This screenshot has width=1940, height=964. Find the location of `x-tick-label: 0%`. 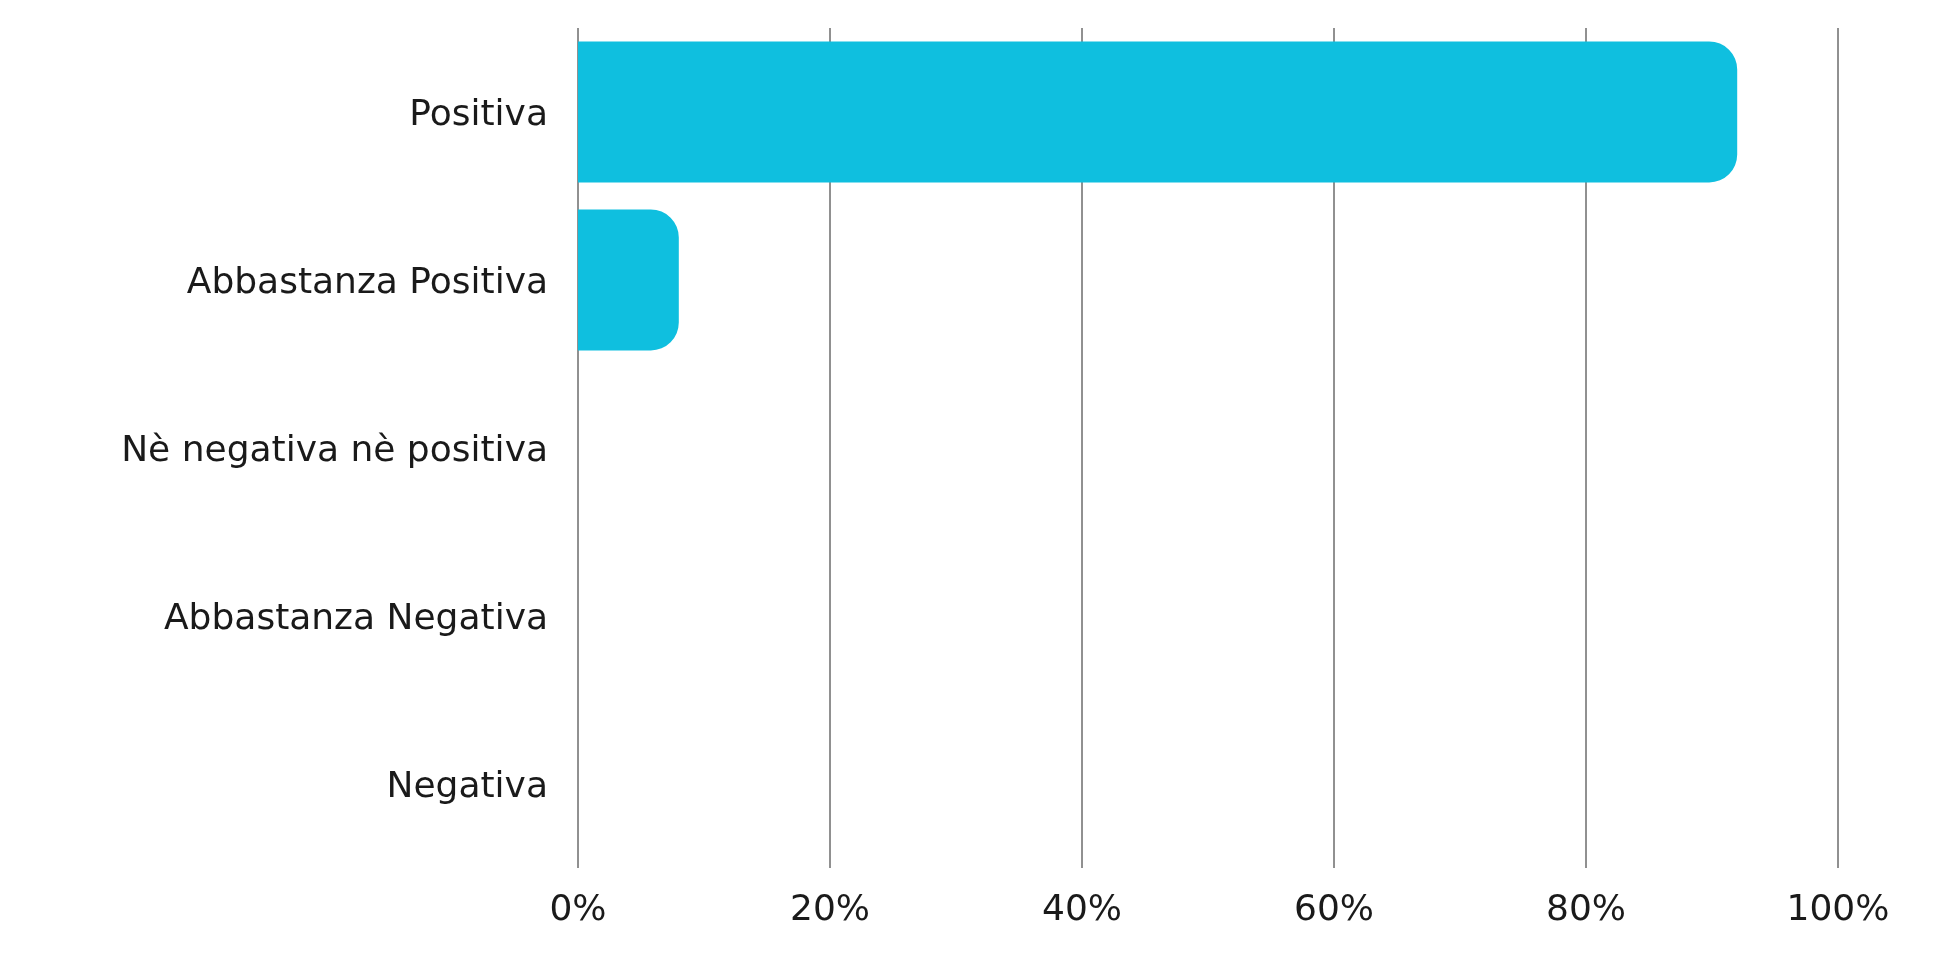

x-tick-label: 0% is located at coordinates (578, 907).